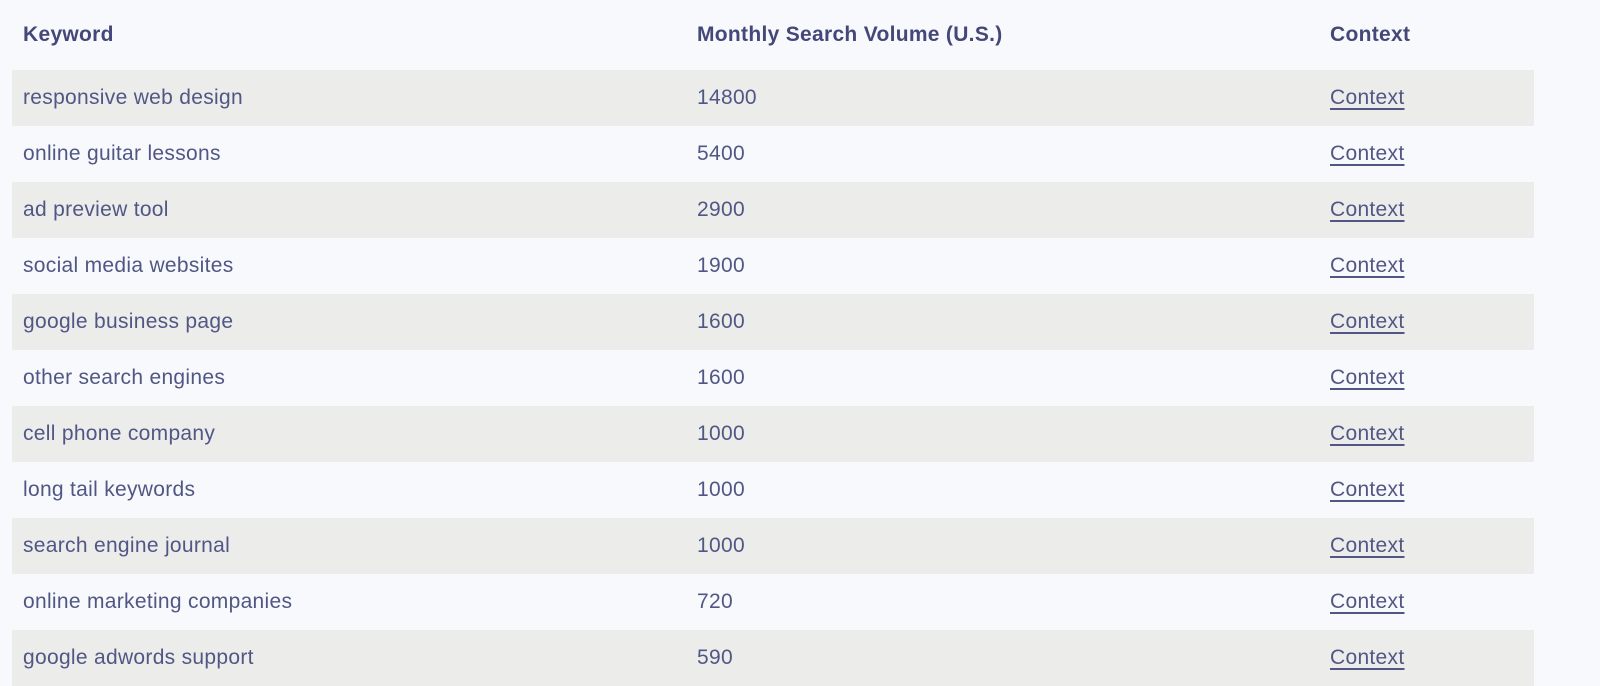 The width and height of the screenshot is (1600, 686). Describe the element at coordinates (721, 209) in the screenshot. I see `volume-cell: 2900` at that location.